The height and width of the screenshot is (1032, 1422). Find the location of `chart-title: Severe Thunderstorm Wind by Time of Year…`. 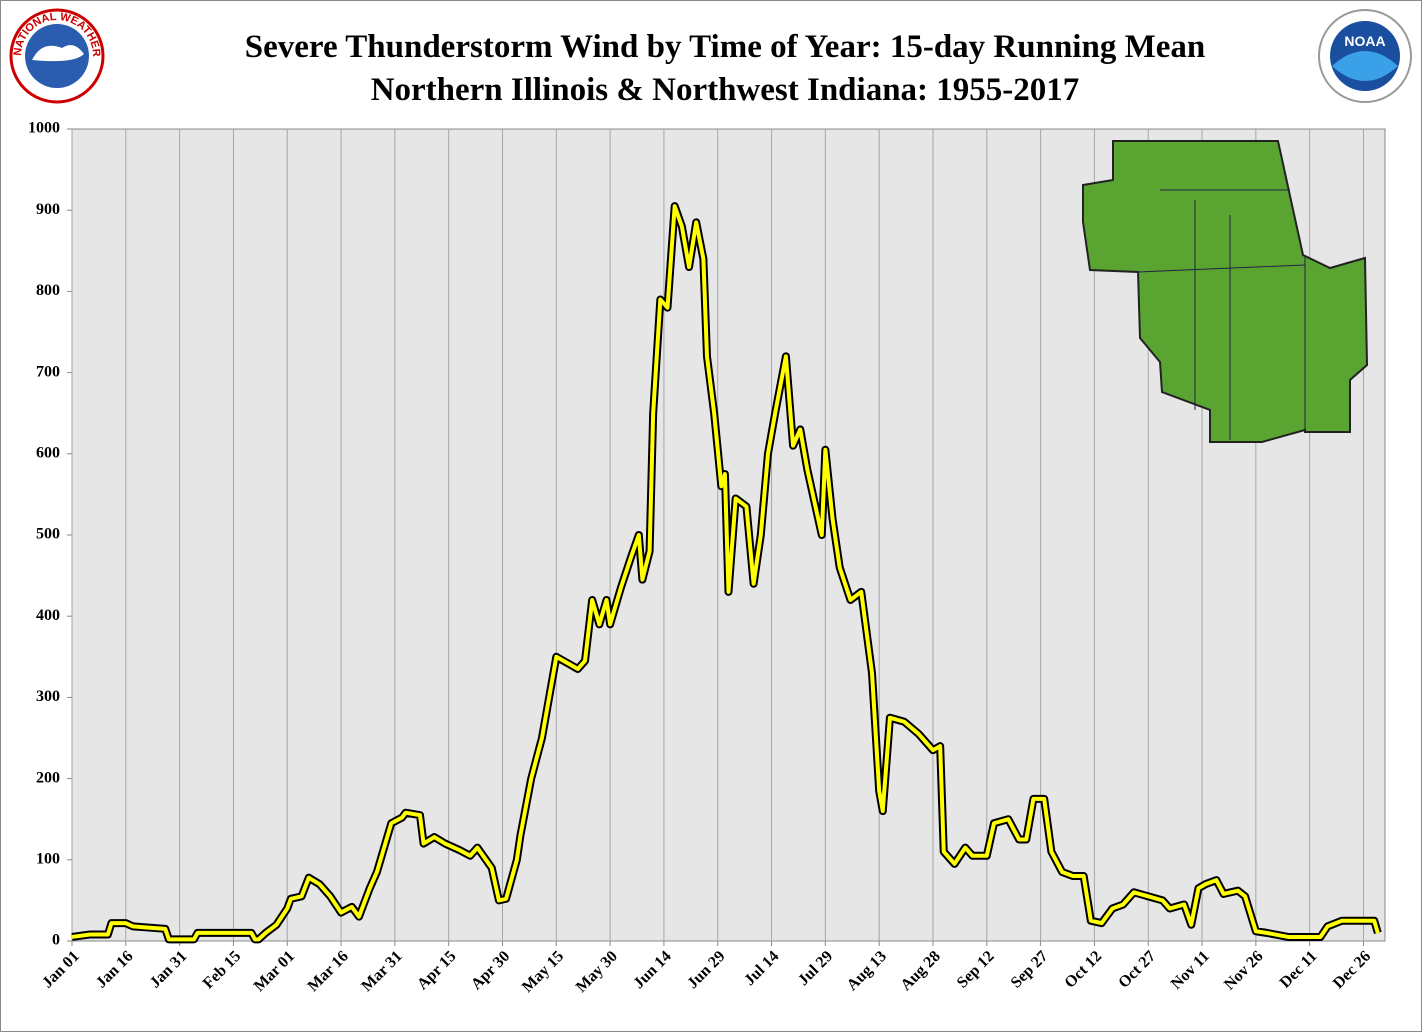

chart-title: Severe Thunderstorm Wind by Time of Year… is located at coordinates (725, 47).